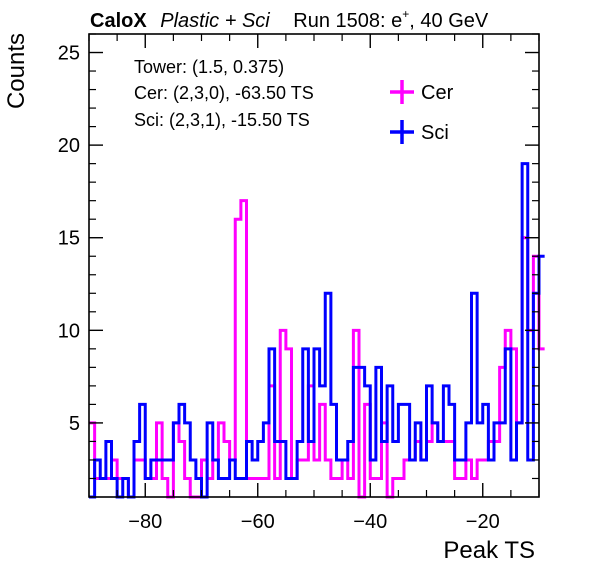  Describe the element at coordinates (145, 522) in the screenshot. I see `x-tick-label: −80` at that location.